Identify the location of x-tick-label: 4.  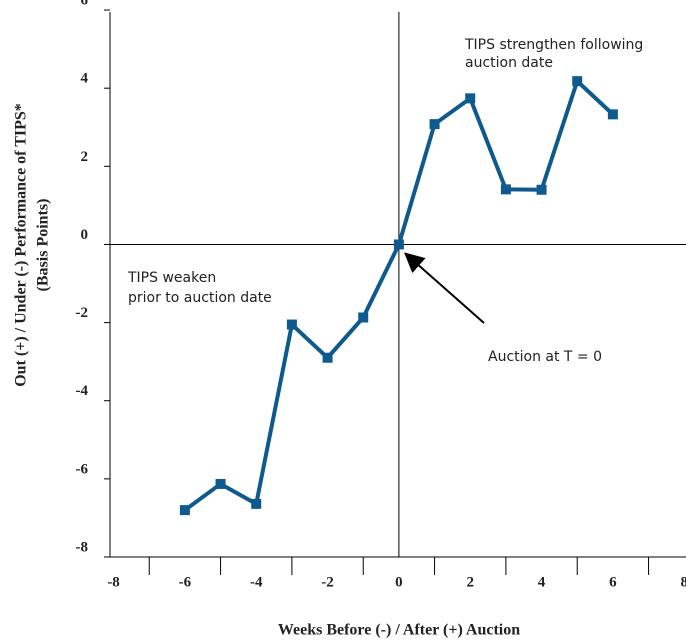
(542, 582).